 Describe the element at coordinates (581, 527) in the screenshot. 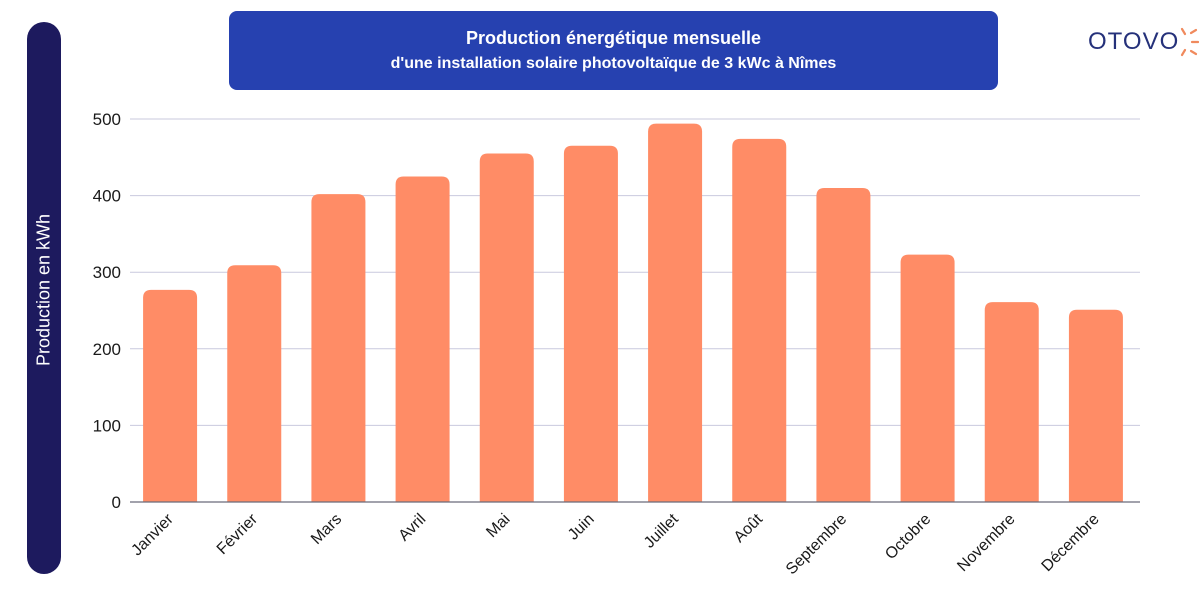

I see `x-tick-label: Juin` at that location.